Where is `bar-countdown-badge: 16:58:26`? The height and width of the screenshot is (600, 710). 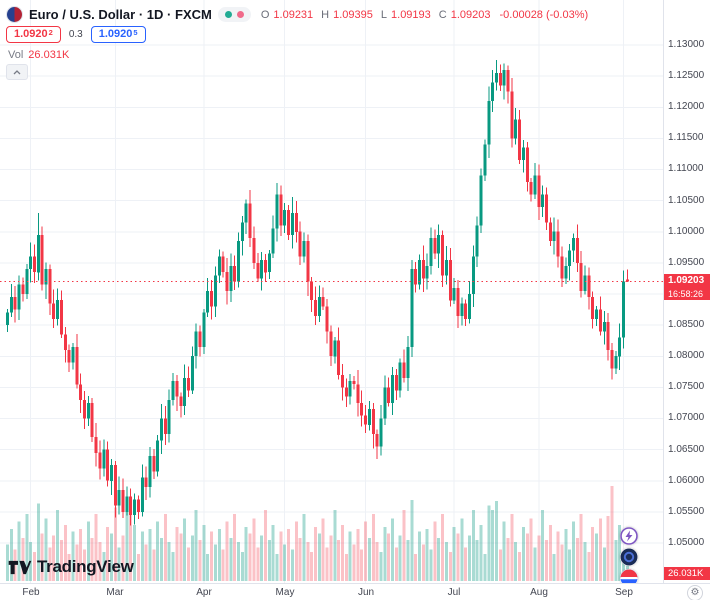 bar-countdown-badge: 16:58:26 is located at coordinates (687, 294).